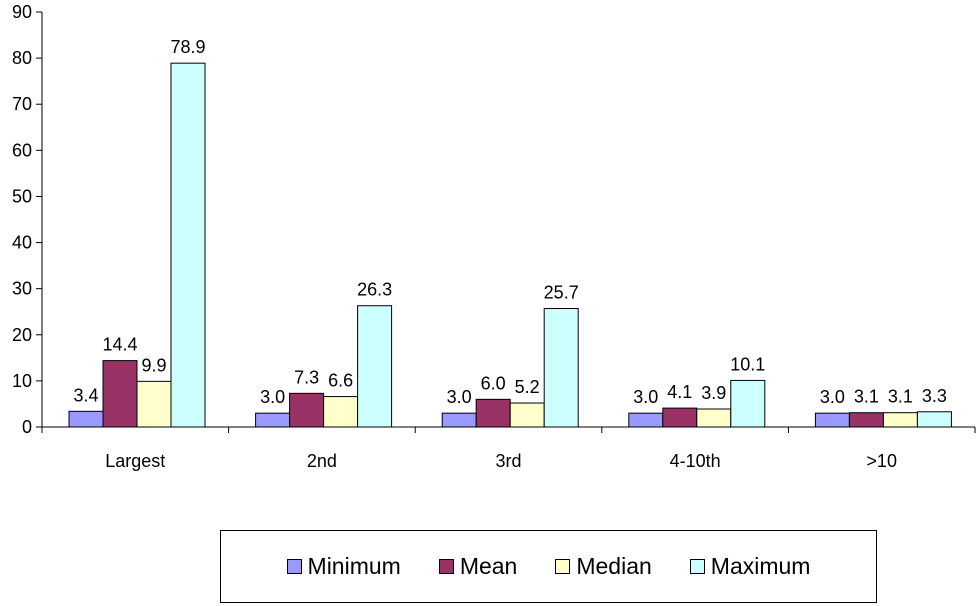 Image resolution: width=979 pixels, height=606 pixels. I want to click on y-tick-label: 60, so click(22, 150).